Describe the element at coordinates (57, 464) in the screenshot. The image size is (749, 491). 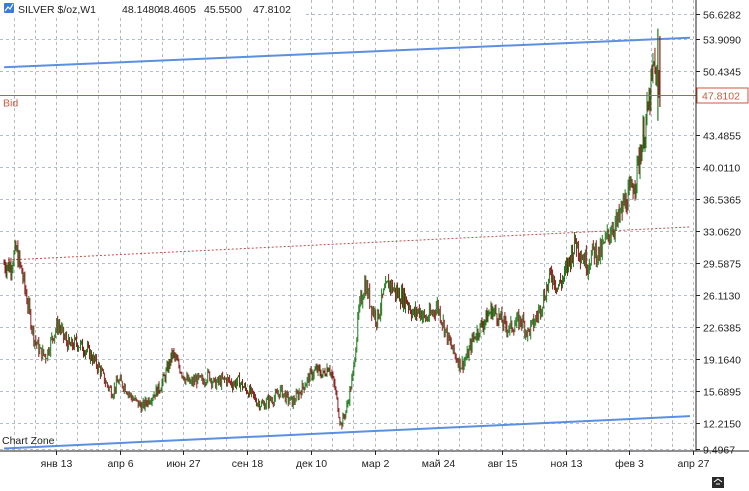
I see `time-tick-label: янв 13` at that location.